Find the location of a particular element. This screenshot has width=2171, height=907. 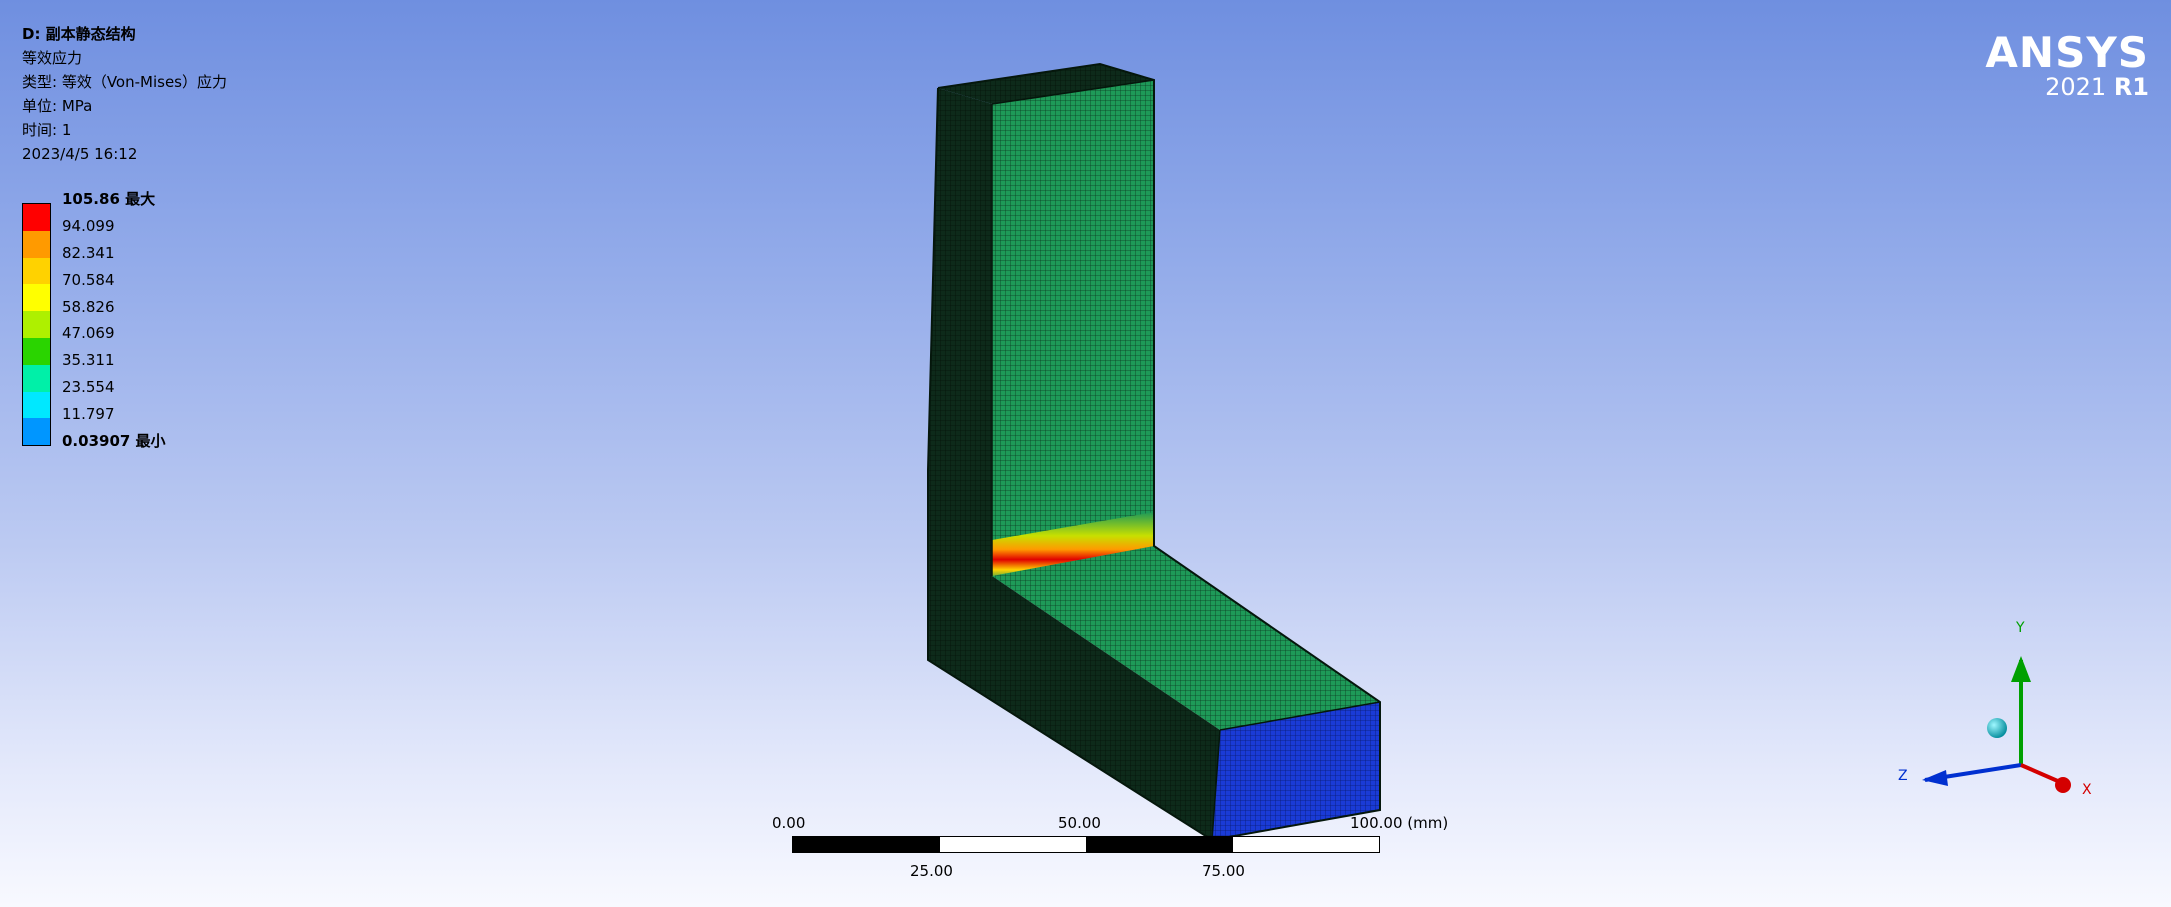

result-time: 时间: 1 is located at coordinates (47, 130).